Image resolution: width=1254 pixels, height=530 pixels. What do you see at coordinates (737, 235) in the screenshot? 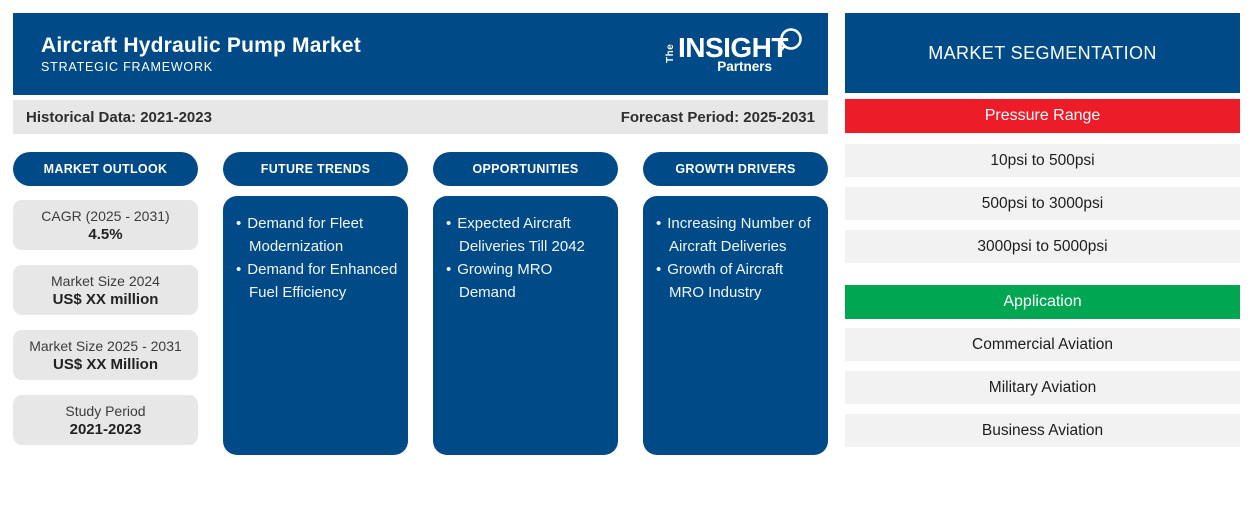
I see `list-item: Increasing Number of Aircraft Deliveries` at bounding box center [737, 235].